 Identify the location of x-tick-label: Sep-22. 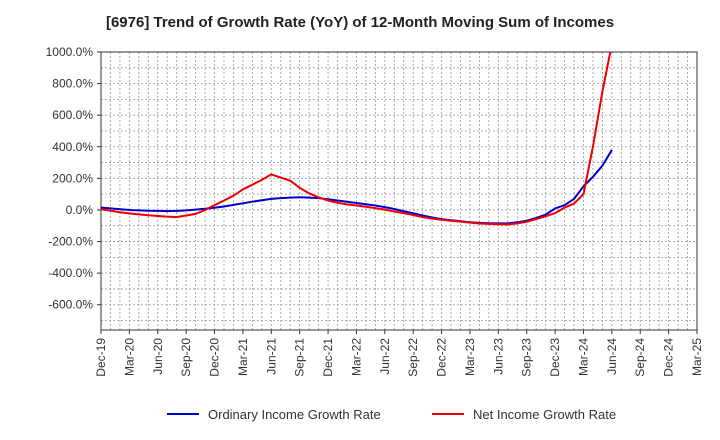
(413, 357).